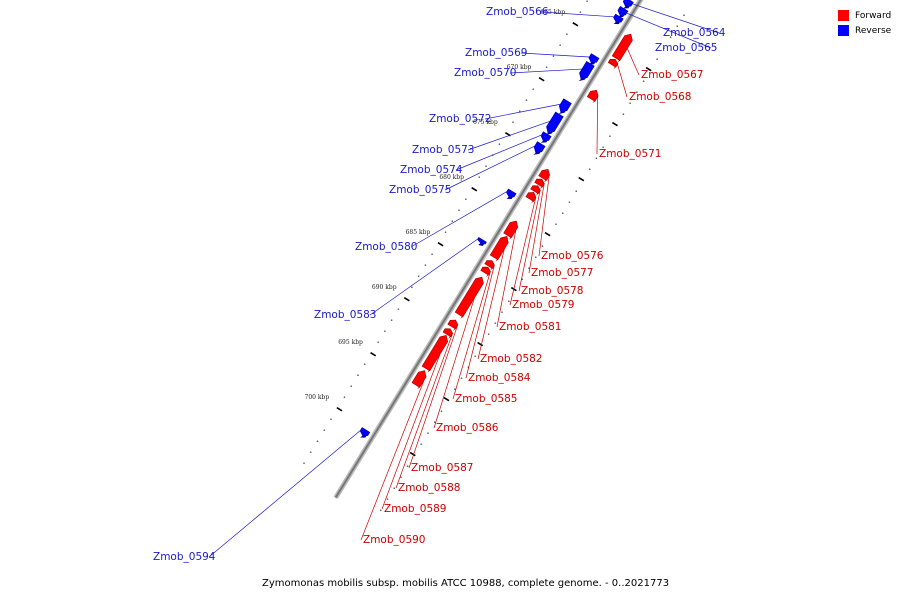  Describe the element at coordinates (345, 315) in the screenshot. I see `gene-label: Zmob_0583` at that location.